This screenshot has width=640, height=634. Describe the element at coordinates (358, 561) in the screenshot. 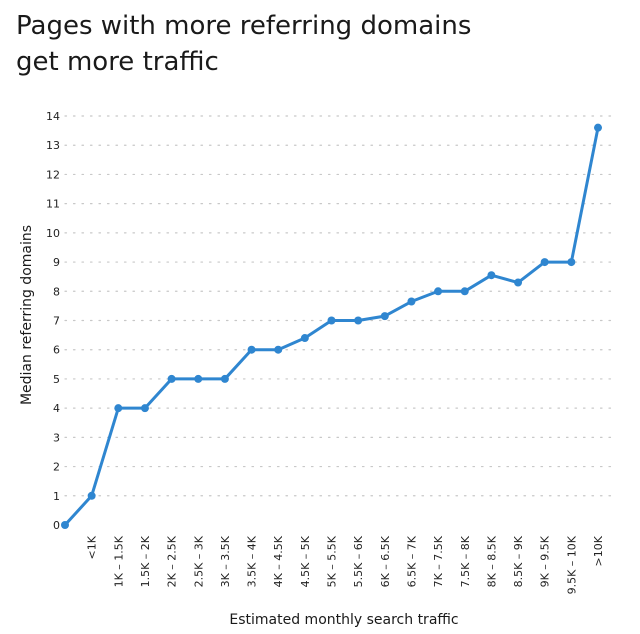

I see `x-tick-label: 5.5K – 6K` at that location.